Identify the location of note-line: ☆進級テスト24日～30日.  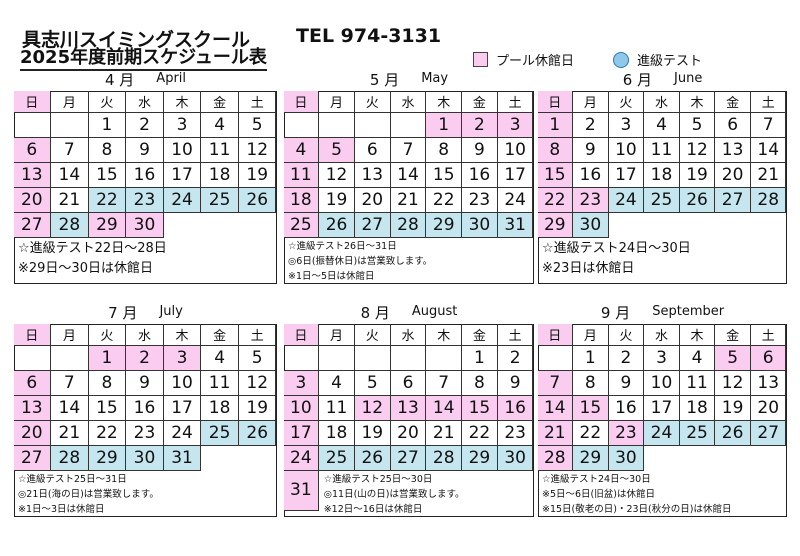
(616, 248).